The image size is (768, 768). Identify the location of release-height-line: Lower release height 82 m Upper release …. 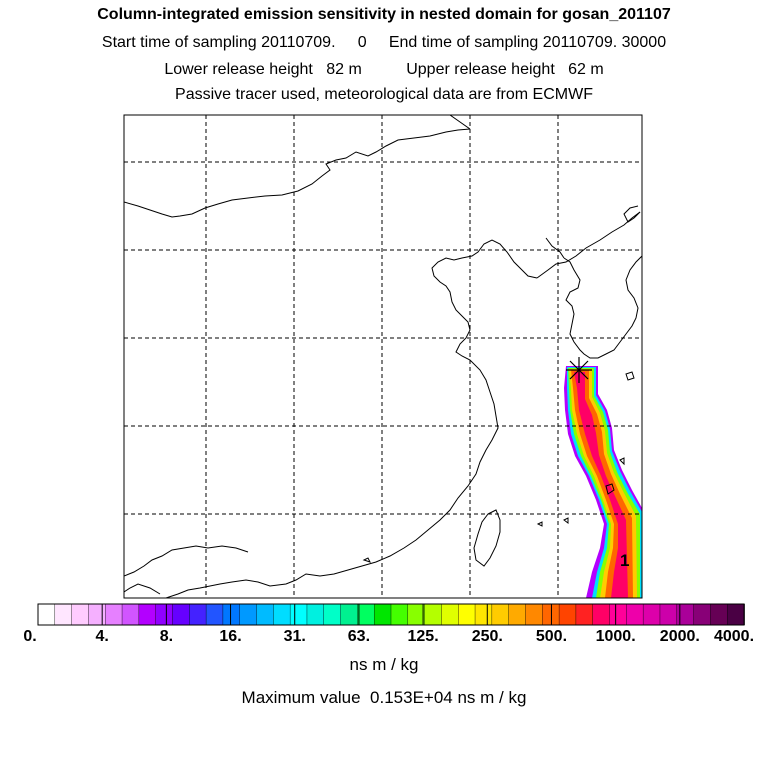
(384, 69).